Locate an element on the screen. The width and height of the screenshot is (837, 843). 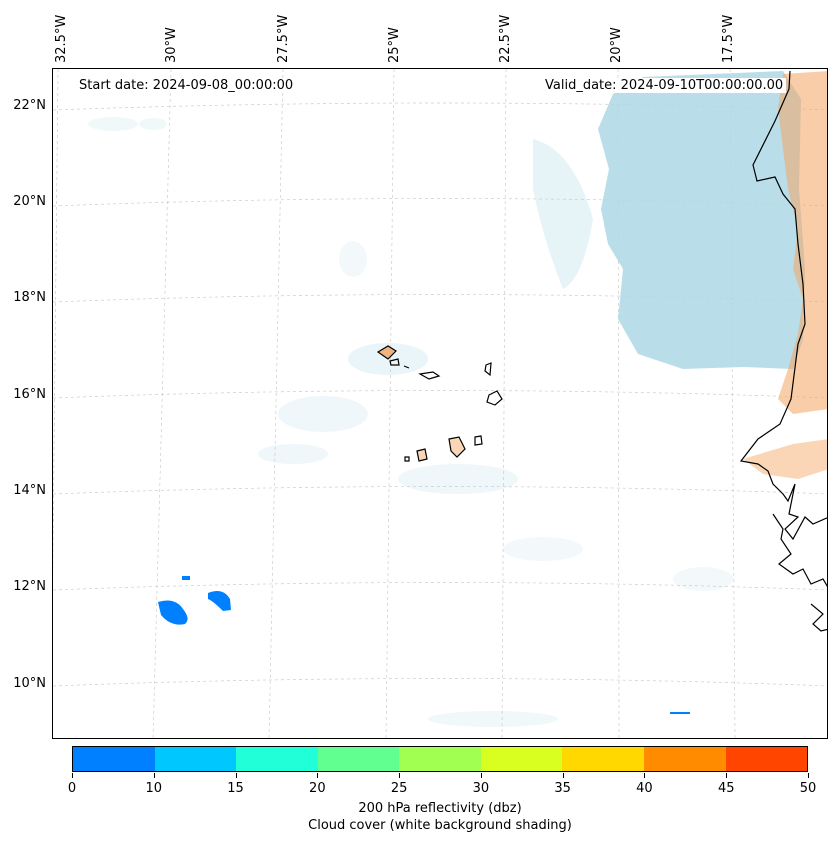
lat-label: 20°N is located at coordinates (29, 201).